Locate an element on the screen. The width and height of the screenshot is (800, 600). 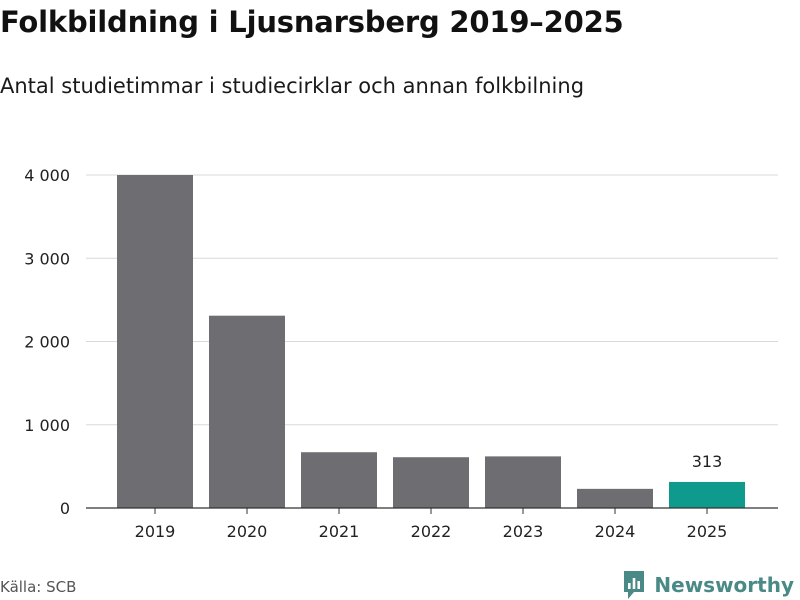
data-label: 313 is located at coordinates (707, 461).